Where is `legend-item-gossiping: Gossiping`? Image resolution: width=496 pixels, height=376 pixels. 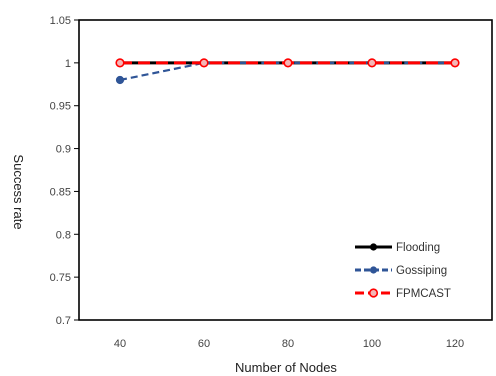 legend-item-gossiping: Gossiping is located at coordinates (401, 271).